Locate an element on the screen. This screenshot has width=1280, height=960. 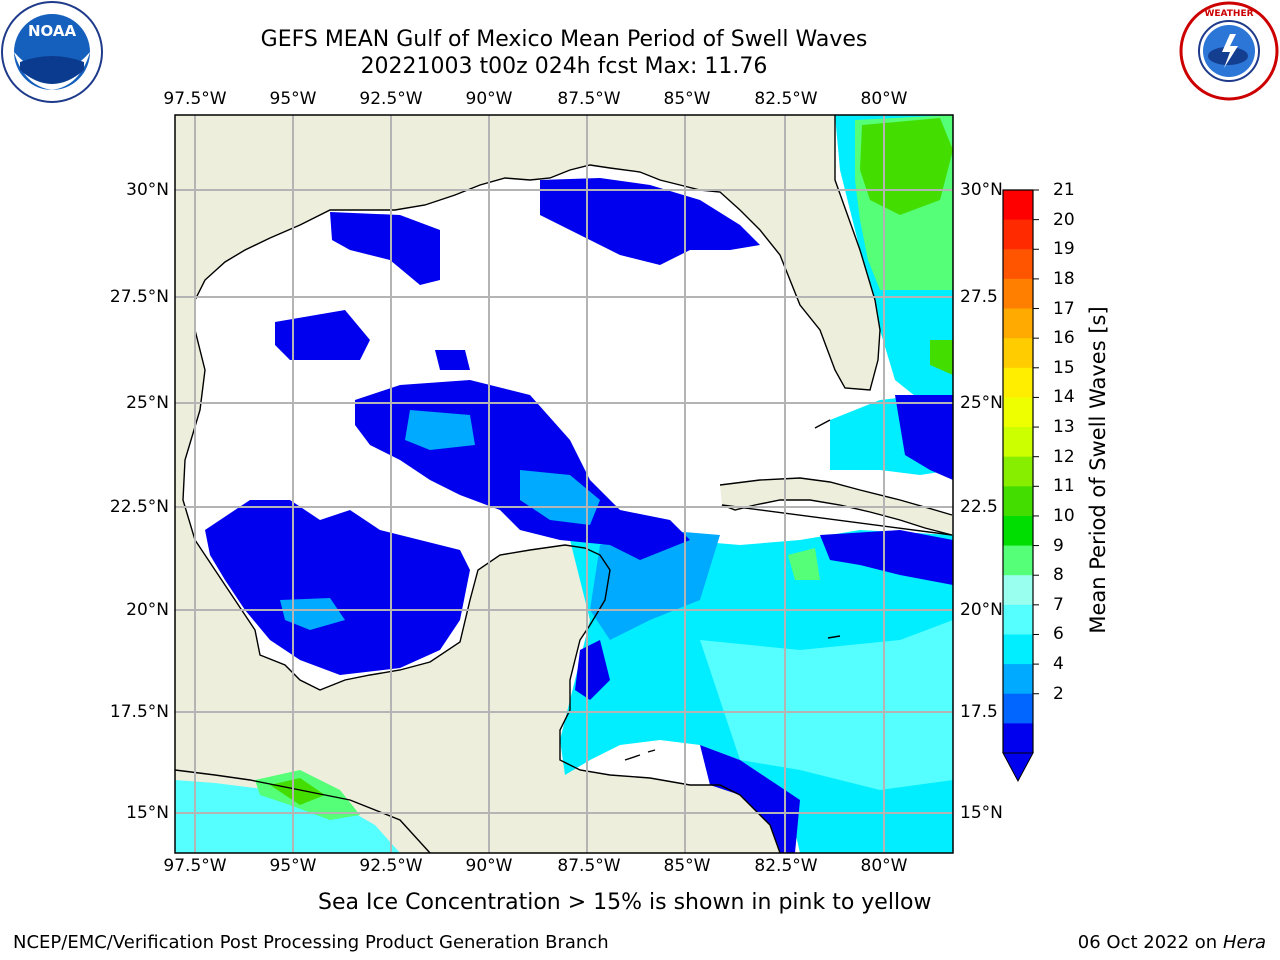
lat-label-left: 27.5°N is located at coordinates (139, 297).